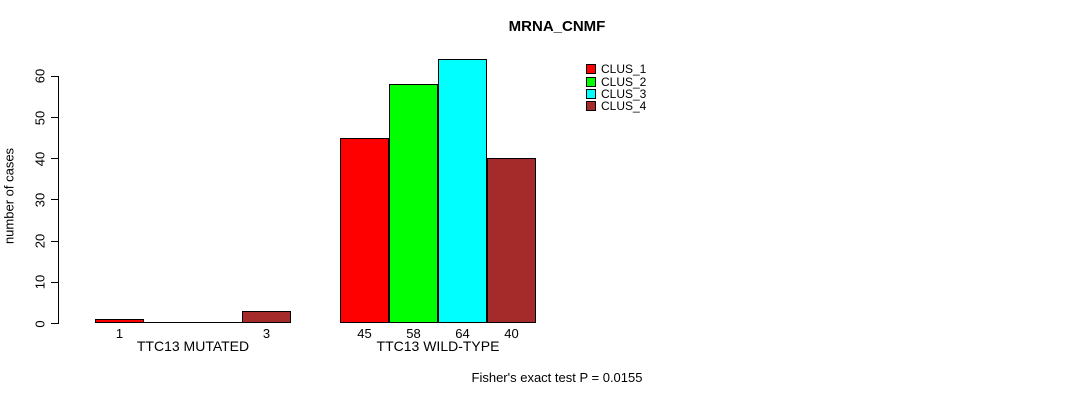 Image resolution: width=1090 pixels, height=400 pixels. I want to click on legend-row: CLUS_1, so click(616, 69).